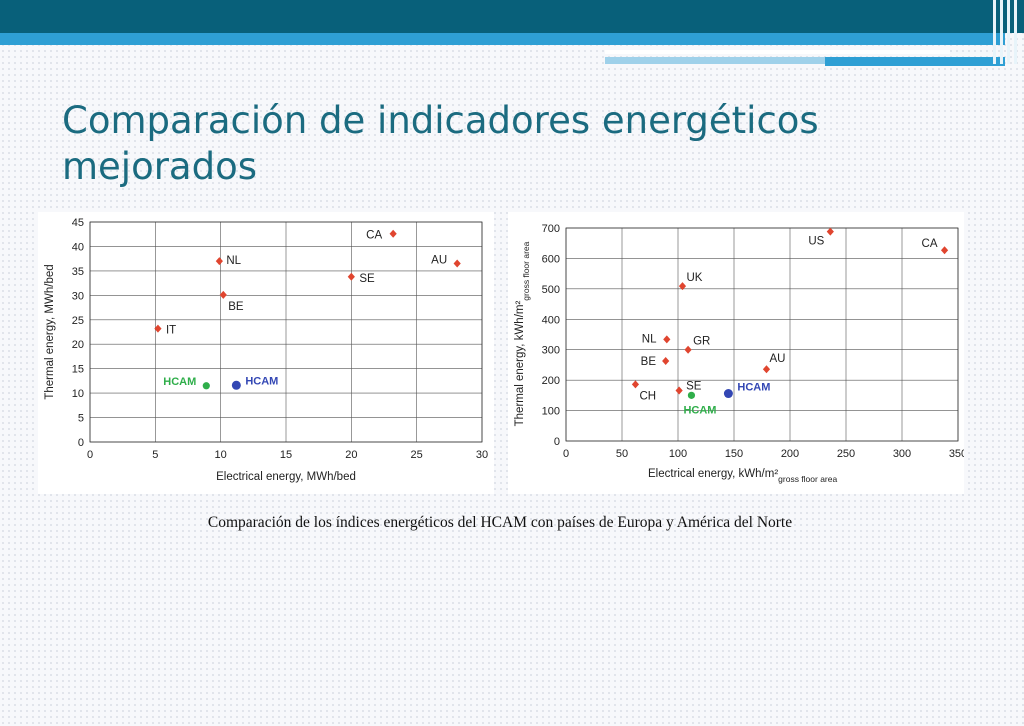 This screenshot has width=1024, height=726. What do you see at coordinates (286, 455) in the screenshot?
I see `x-tick-label: 15` at bounding box center [286, 455].